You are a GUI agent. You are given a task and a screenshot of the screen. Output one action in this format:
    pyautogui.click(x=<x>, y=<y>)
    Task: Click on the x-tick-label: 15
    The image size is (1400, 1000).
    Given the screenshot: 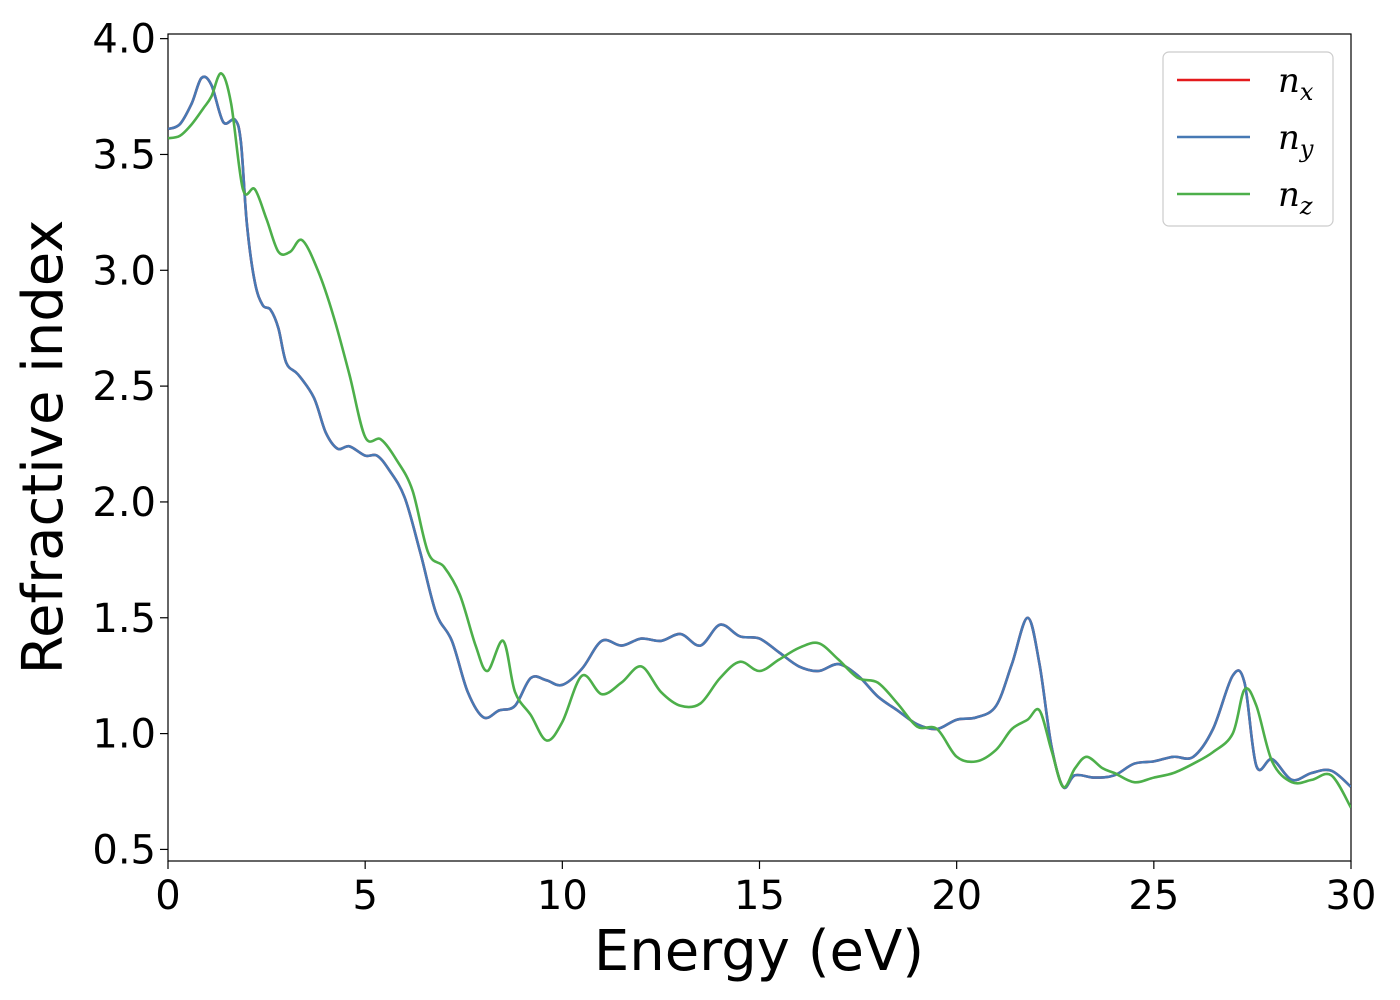 What is the action you would take?
    pyautogui.click(x=759, y=896)
    